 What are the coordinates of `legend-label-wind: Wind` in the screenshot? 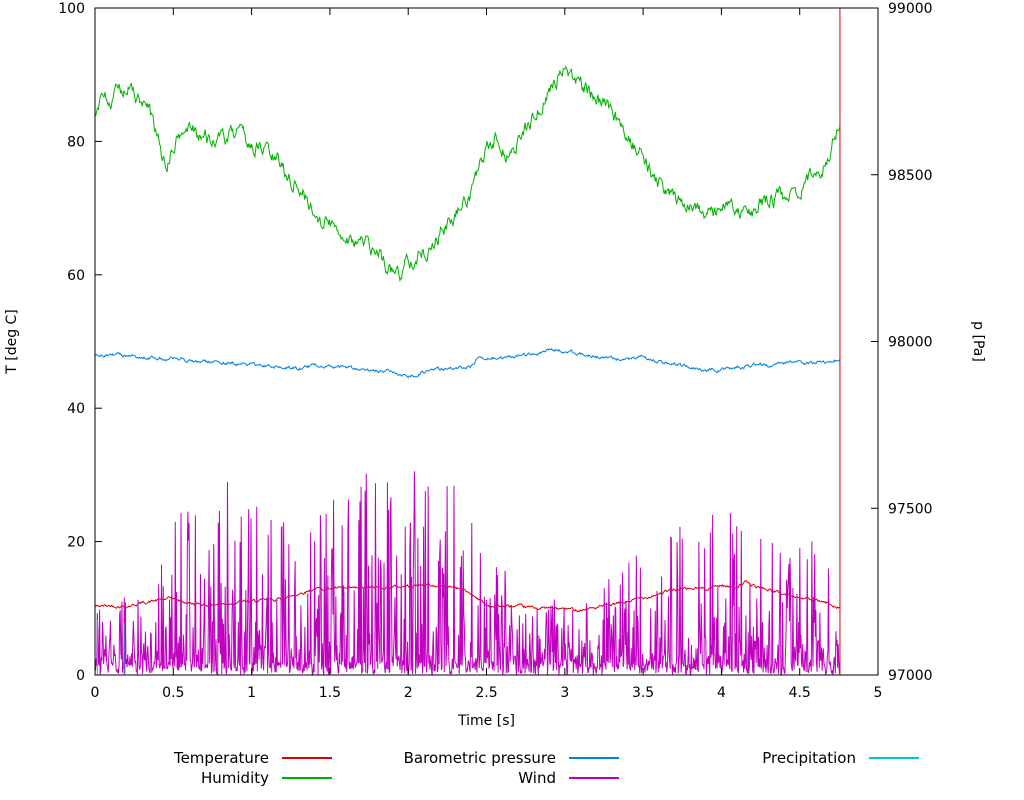 It's located at (537, 778).